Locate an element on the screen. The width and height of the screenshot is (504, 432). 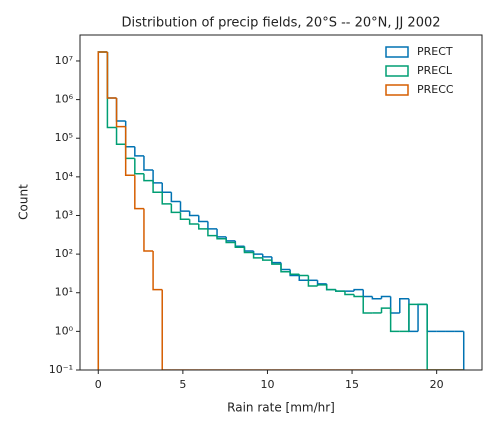
x-tick-label: 15 is located at coordinates (352, 384).